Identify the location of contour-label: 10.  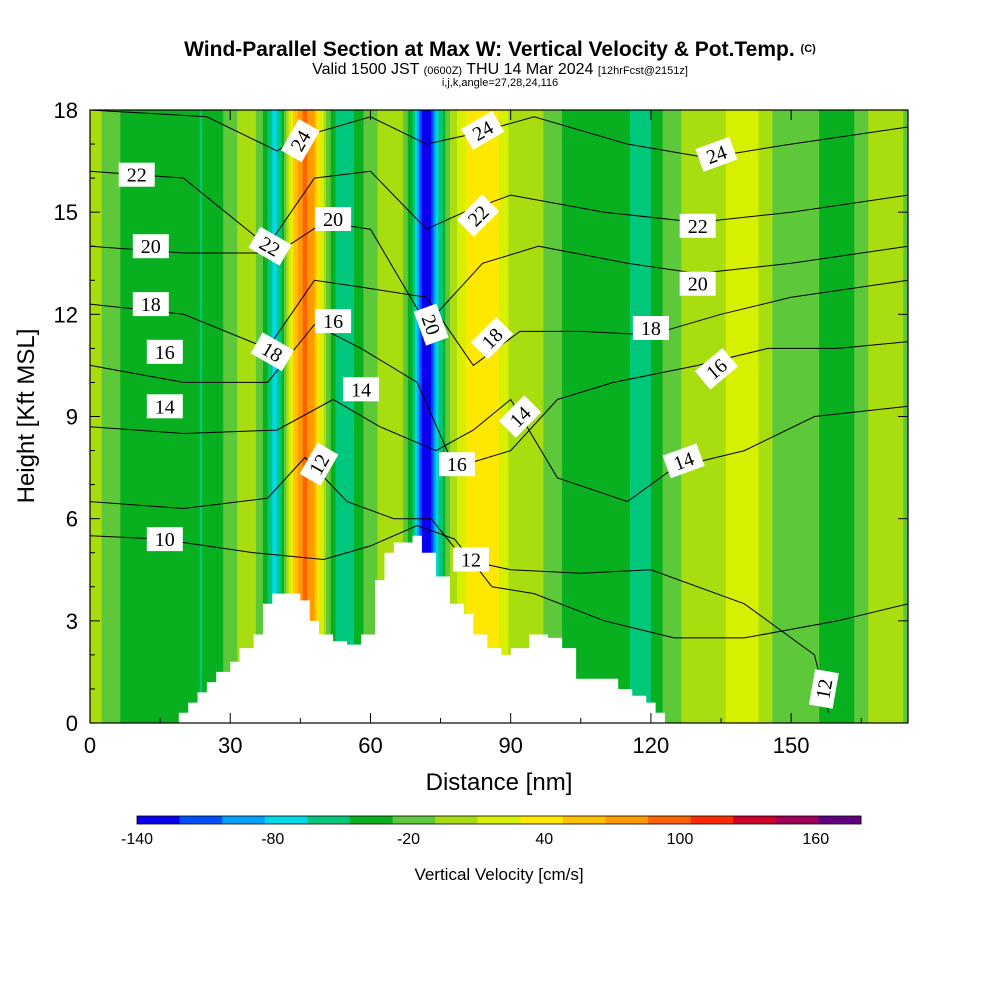
(164, 539).